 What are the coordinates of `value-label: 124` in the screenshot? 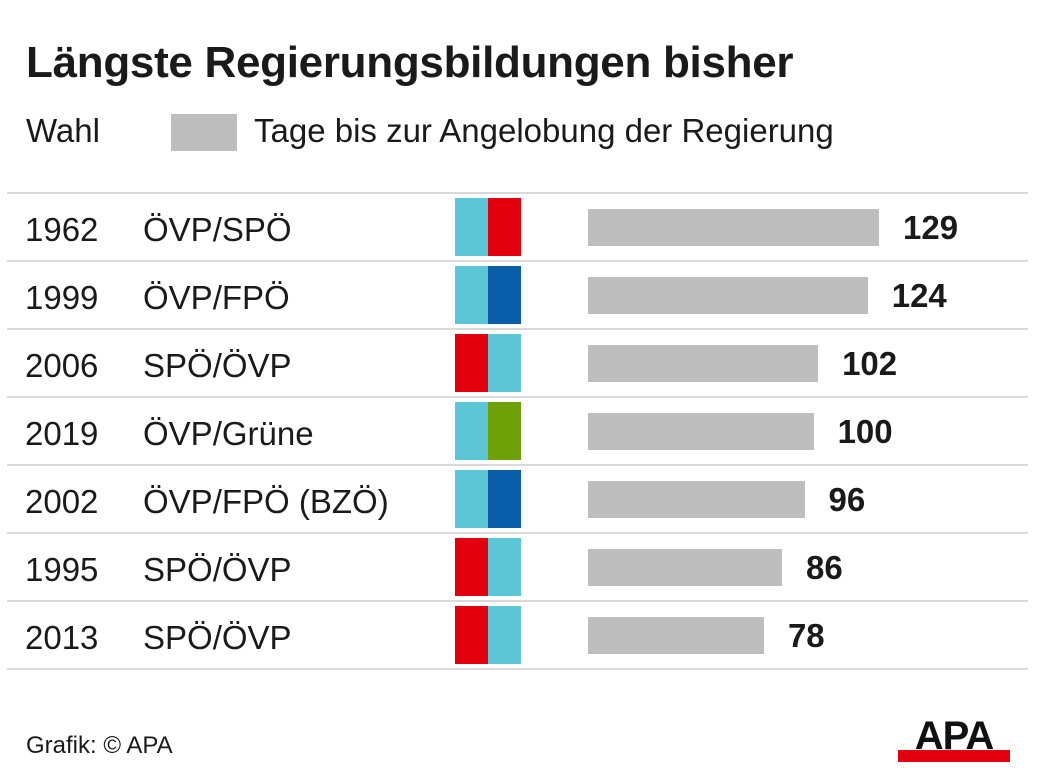 It's located at (919, 295).